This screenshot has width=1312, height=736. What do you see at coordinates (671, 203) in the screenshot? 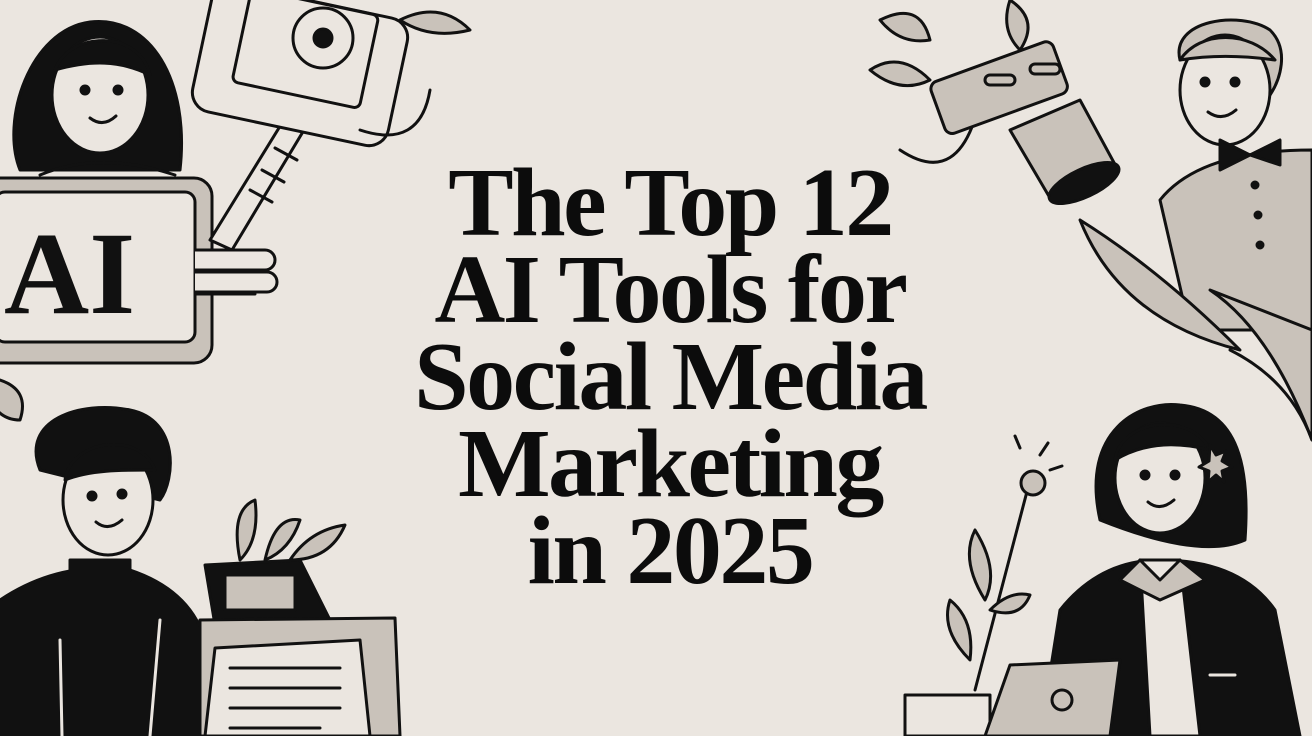
I see `title-line-1: The Top 12` at bounding box center [671, 203].